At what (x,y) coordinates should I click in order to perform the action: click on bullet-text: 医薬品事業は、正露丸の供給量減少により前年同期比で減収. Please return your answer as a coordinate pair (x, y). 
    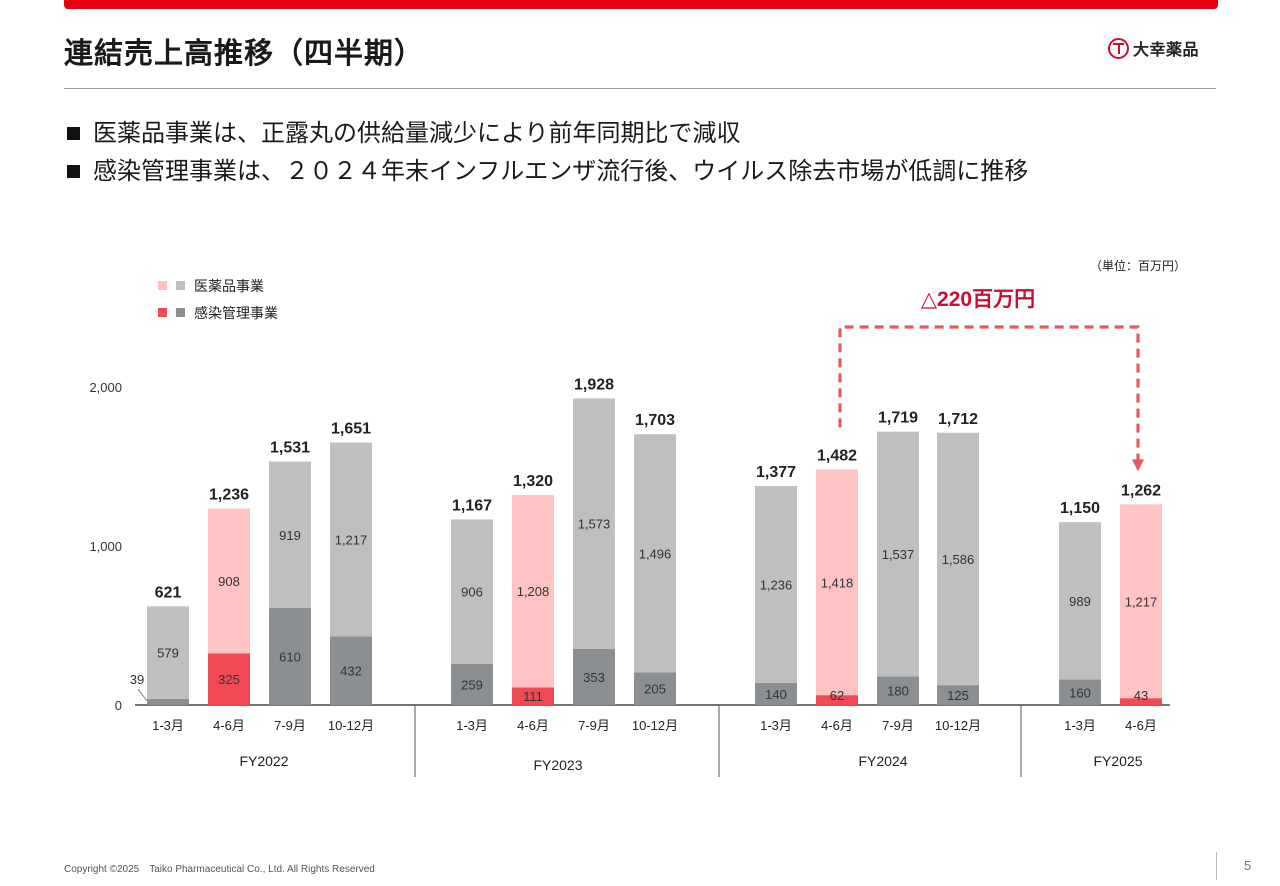
    Looking at the image, I should click on (417, 133).